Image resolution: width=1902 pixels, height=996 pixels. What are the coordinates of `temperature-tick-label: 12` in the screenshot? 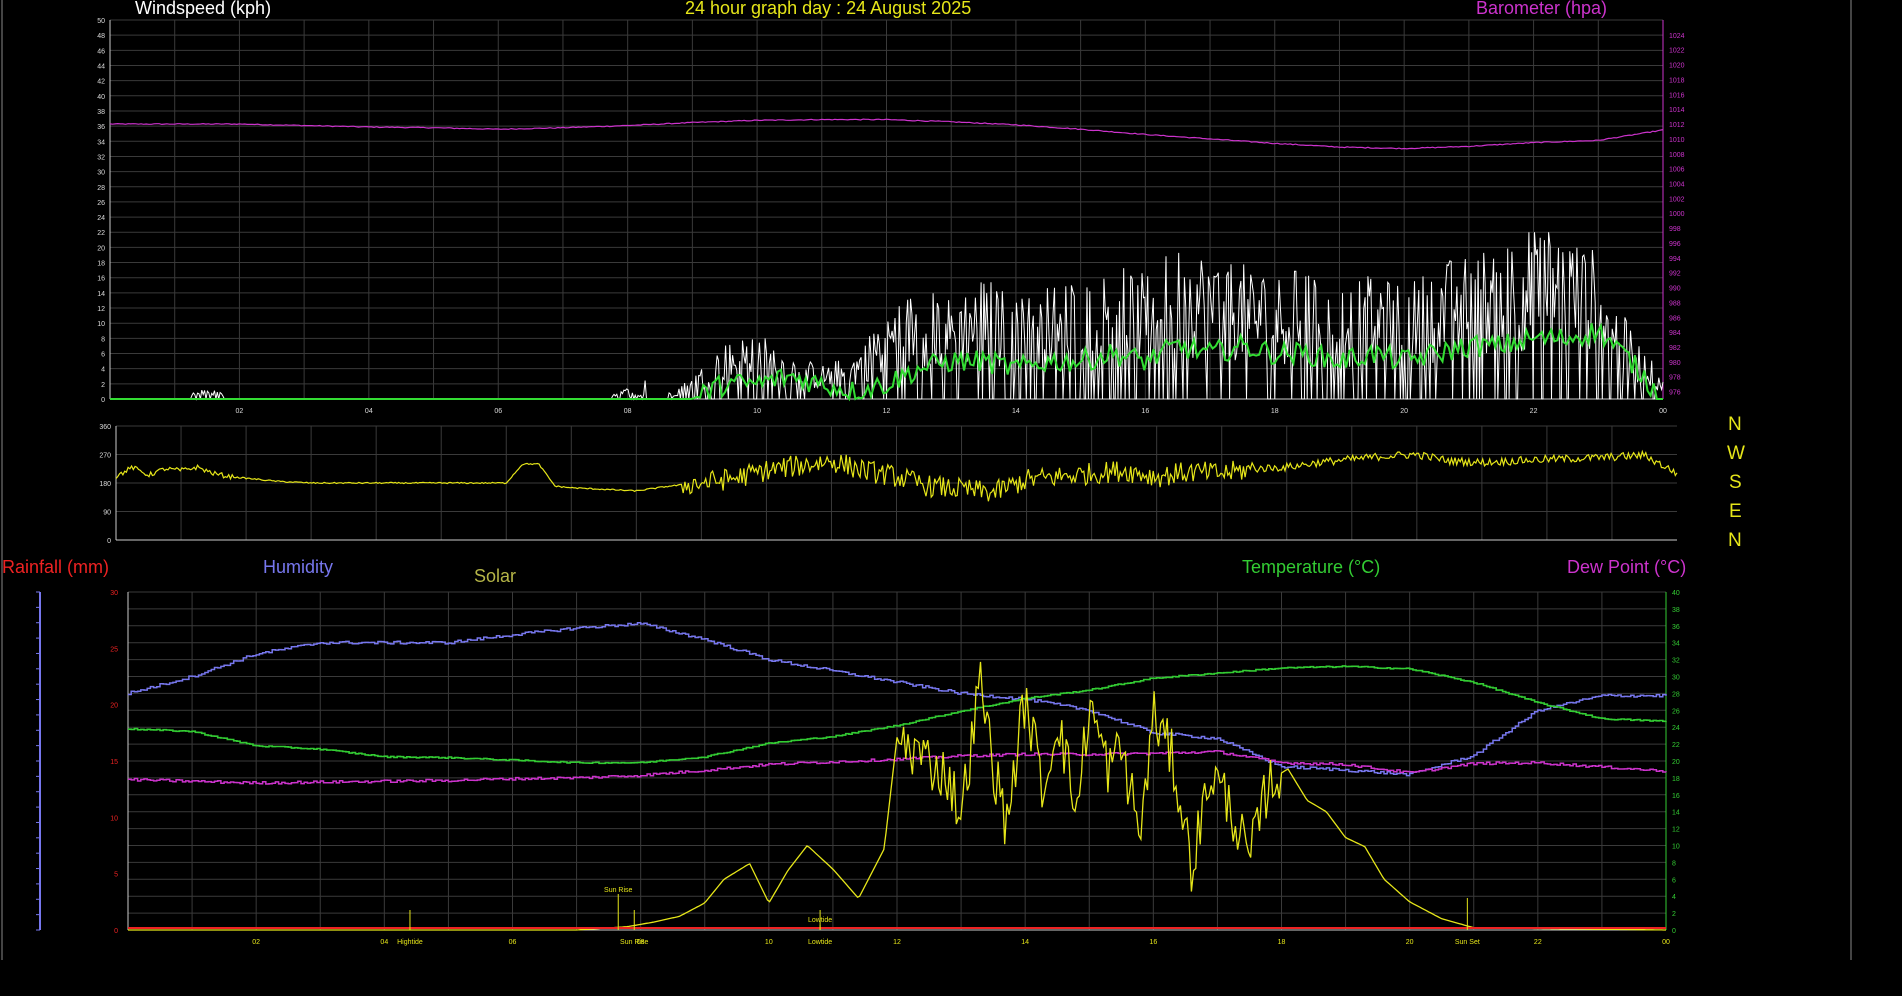 It's located at (1676, 830).